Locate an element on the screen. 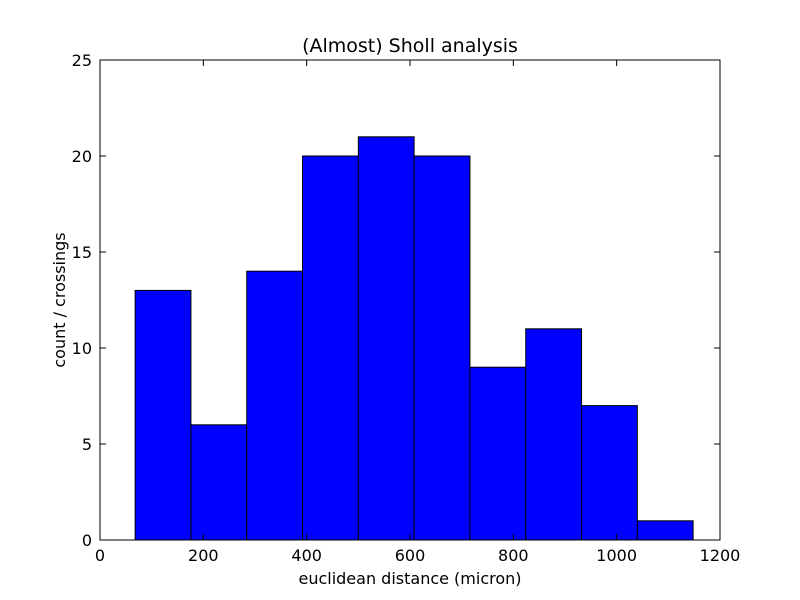  y-tick-label-4: 20 is located at coordinates (82, 156).